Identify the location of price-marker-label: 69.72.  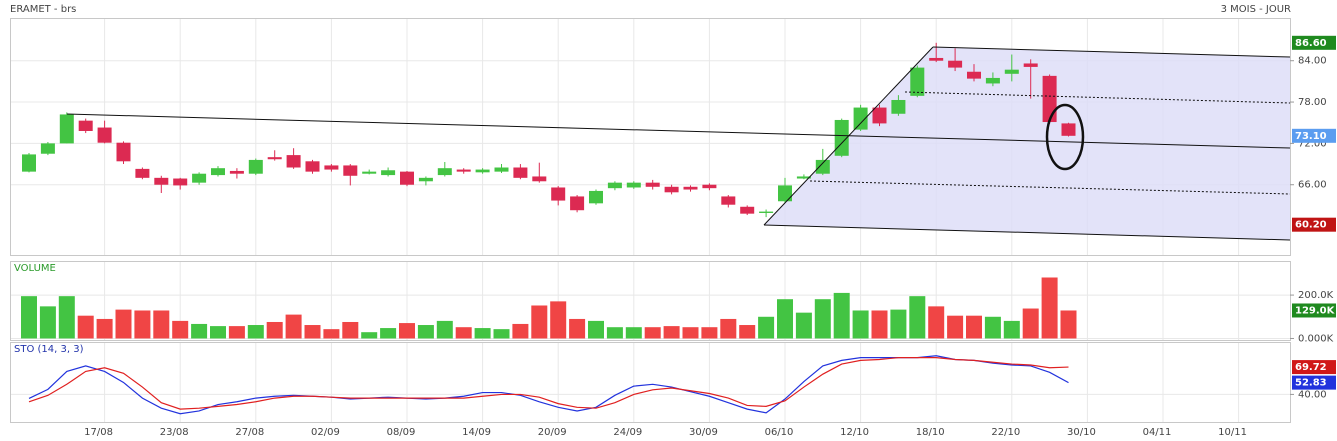
(1311, 367).